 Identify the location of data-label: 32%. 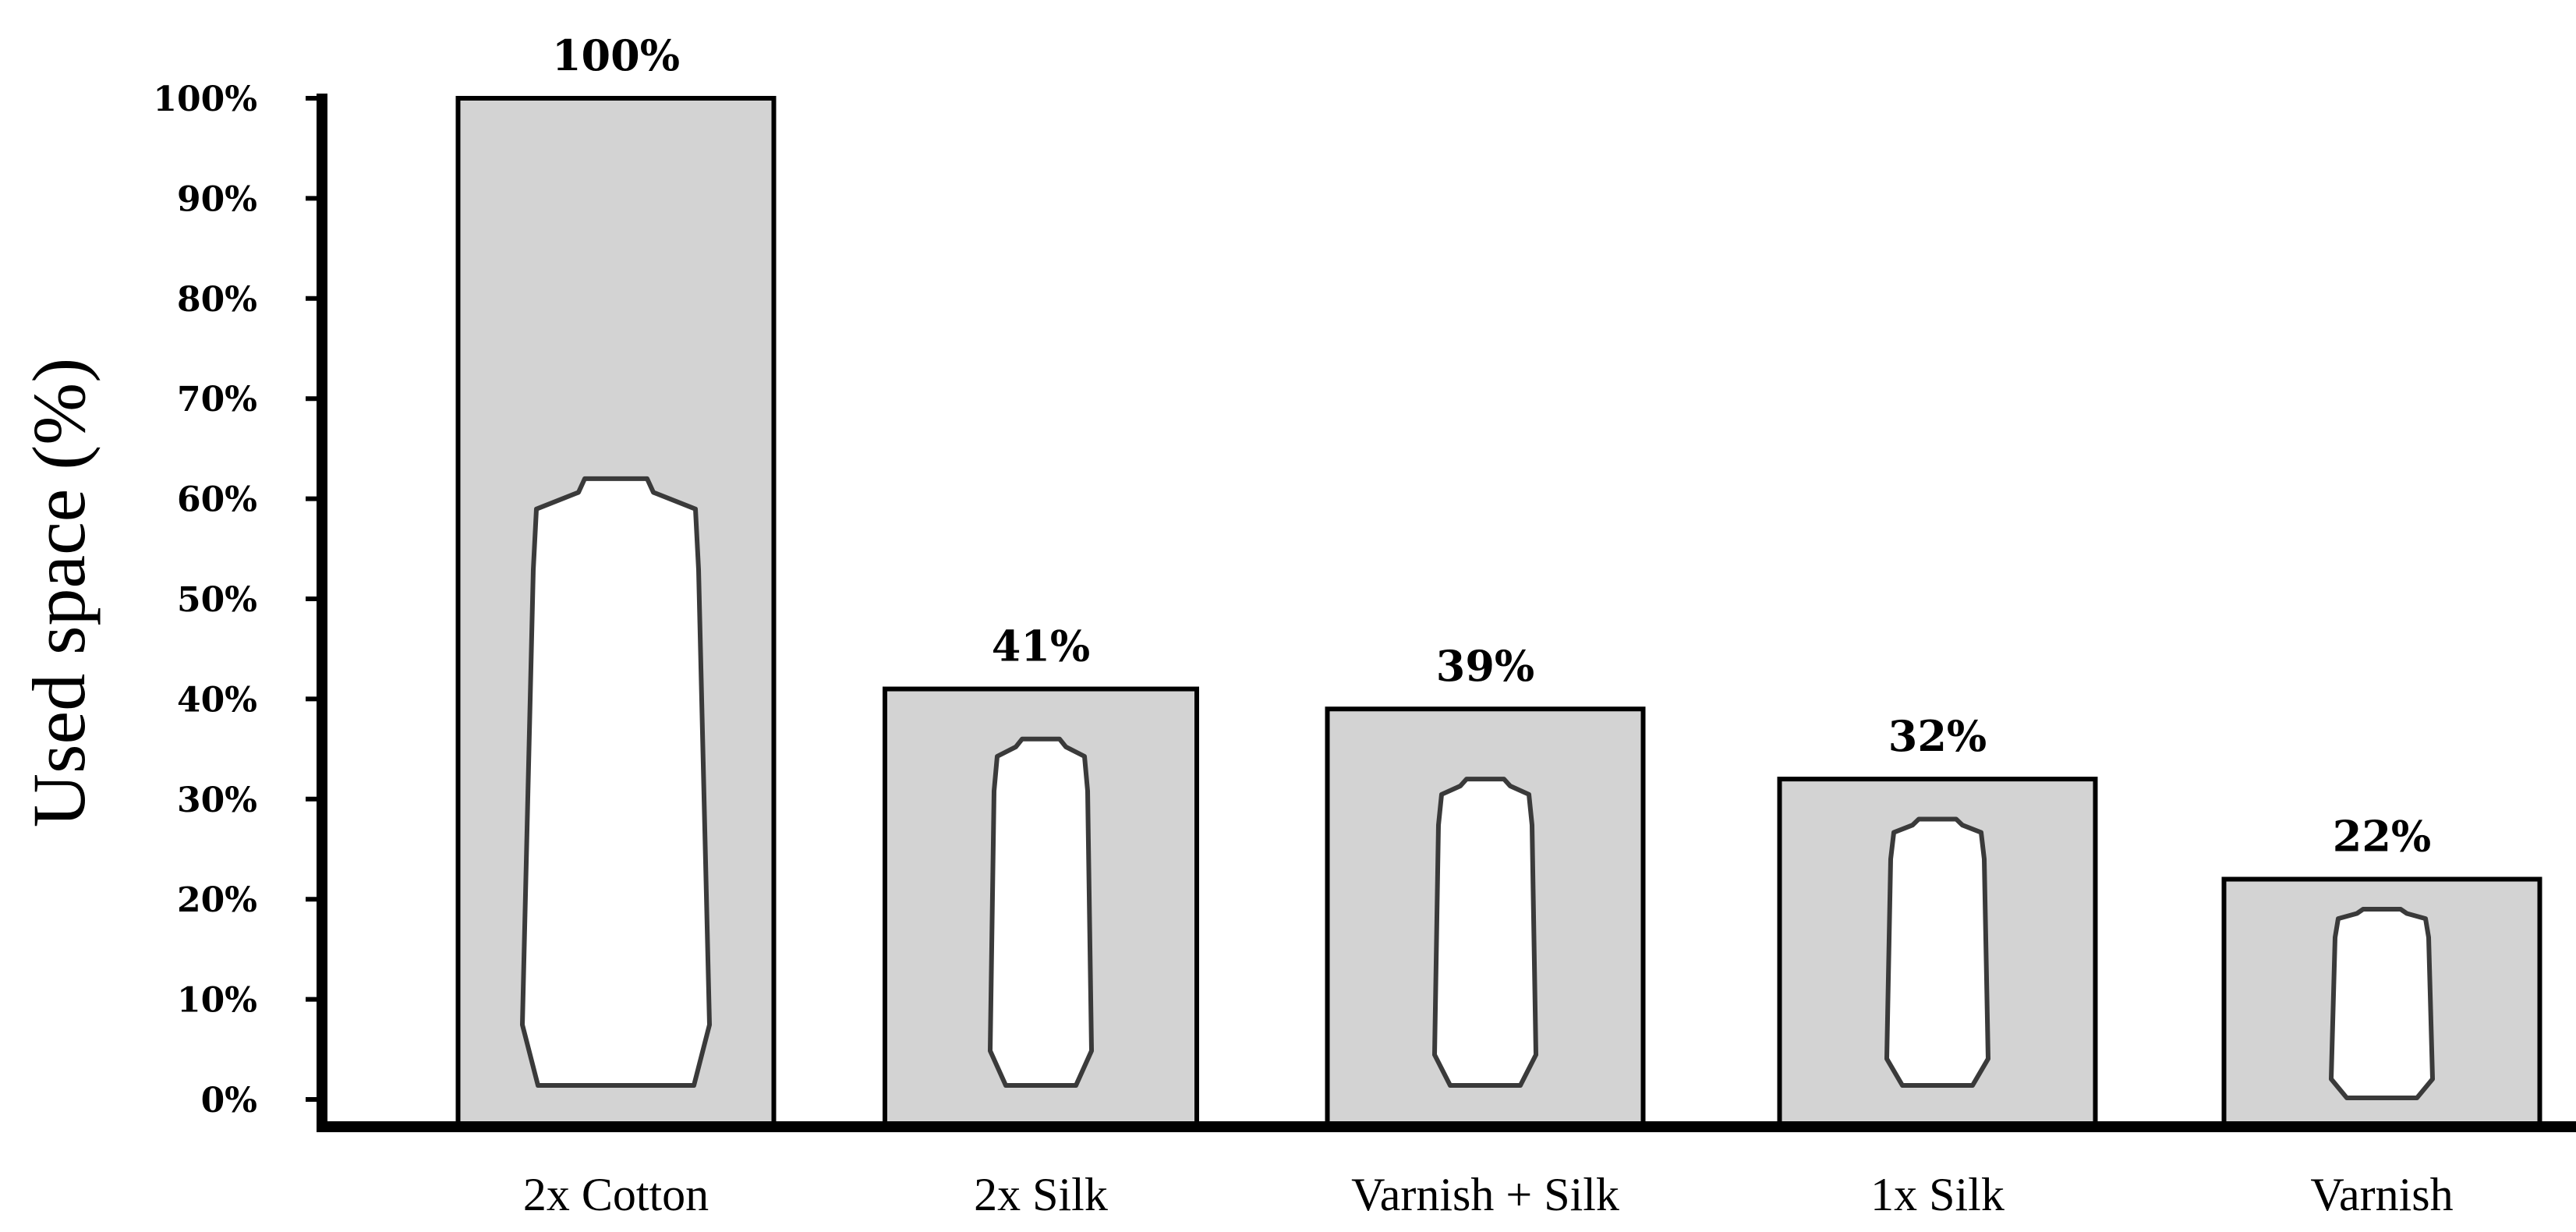
(1937, 736).